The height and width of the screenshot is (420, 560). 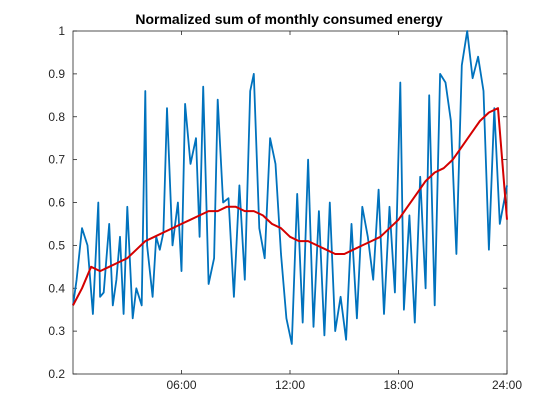 I want to click on y-tick-label: 1, so click(x=61, y=31).